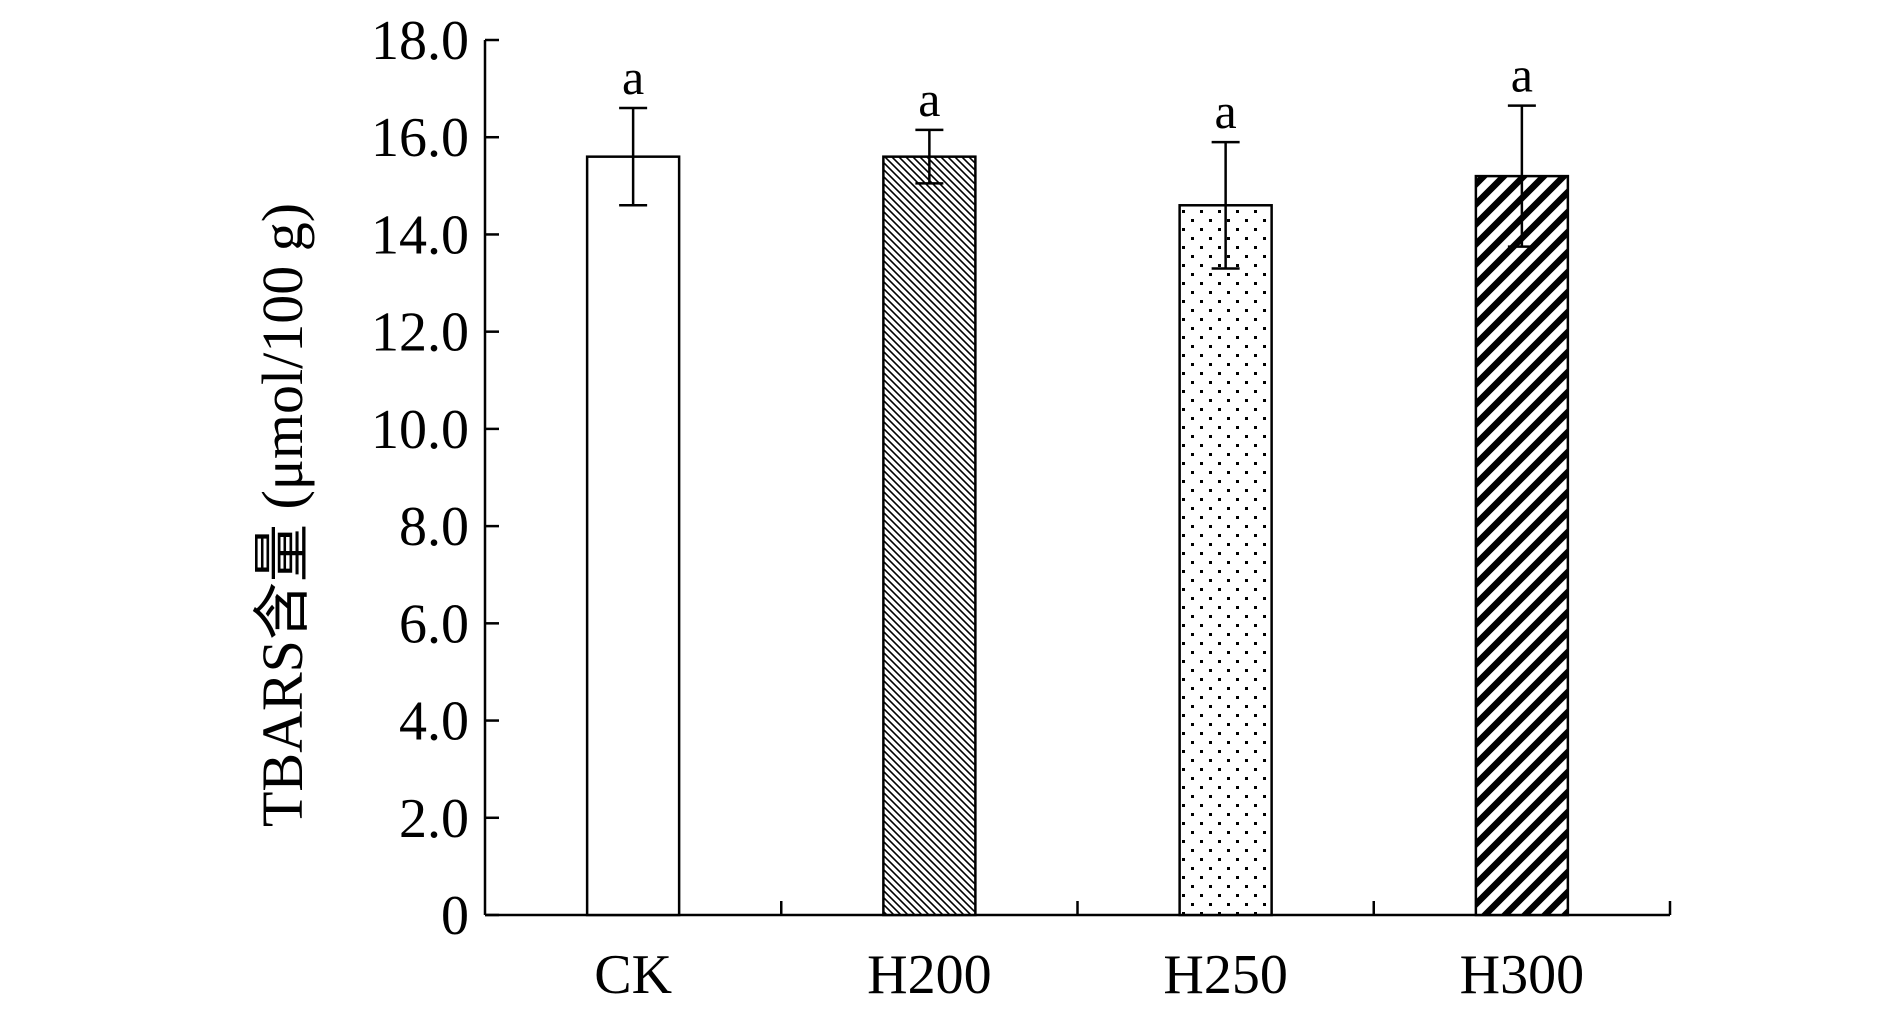 The width and height of the screenshot is (1890, 1011). I want to click on y-tick-label: 2.0, so click(434, 819).